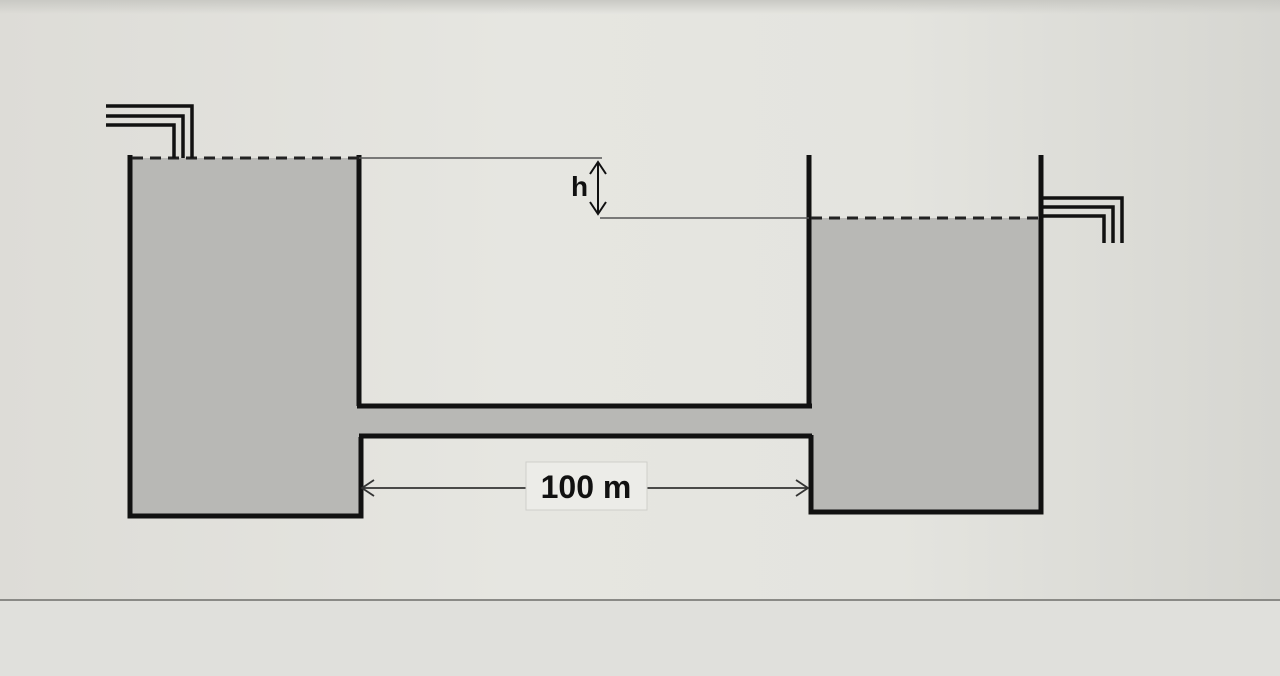 The width and height of the screenshot is (1280, 676). I want to click on right-tank-wall, so click(926, 335).